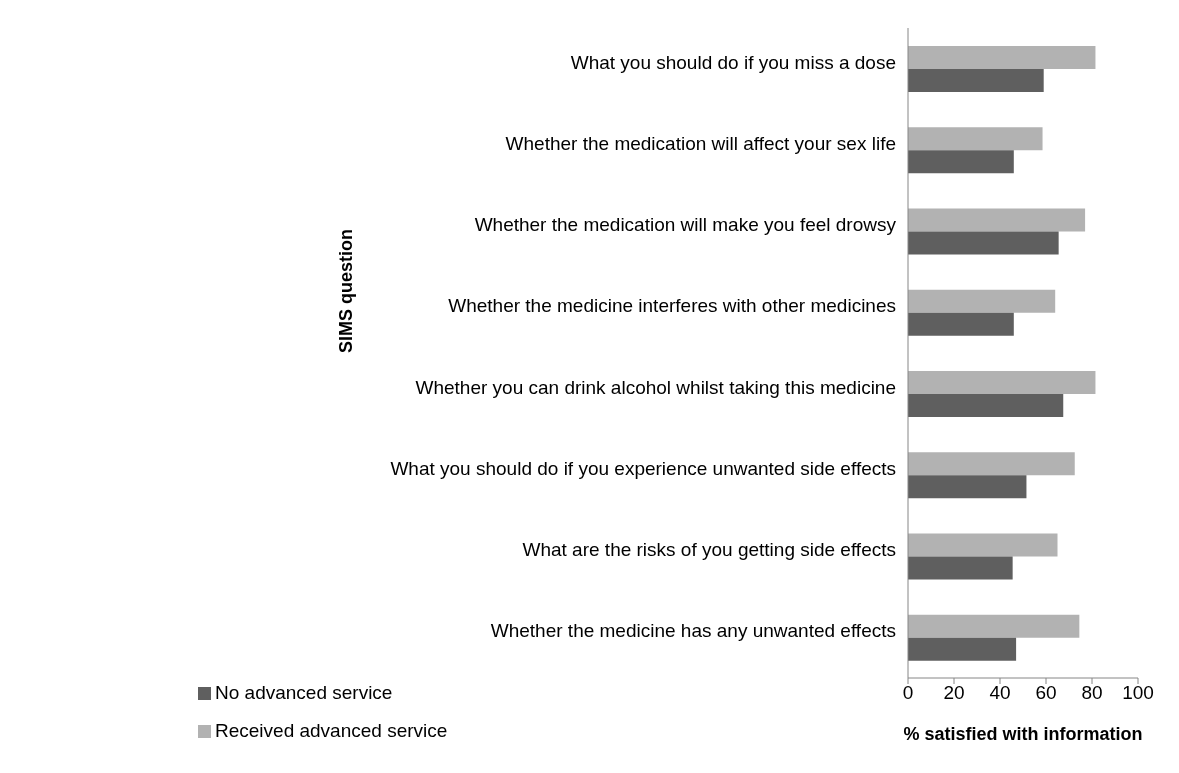 The width and height of the screenshot is (1179, 773). Describe the element at coordinates (954, 693) in the screenshot. I see `x-tick-label: 20` at that location.